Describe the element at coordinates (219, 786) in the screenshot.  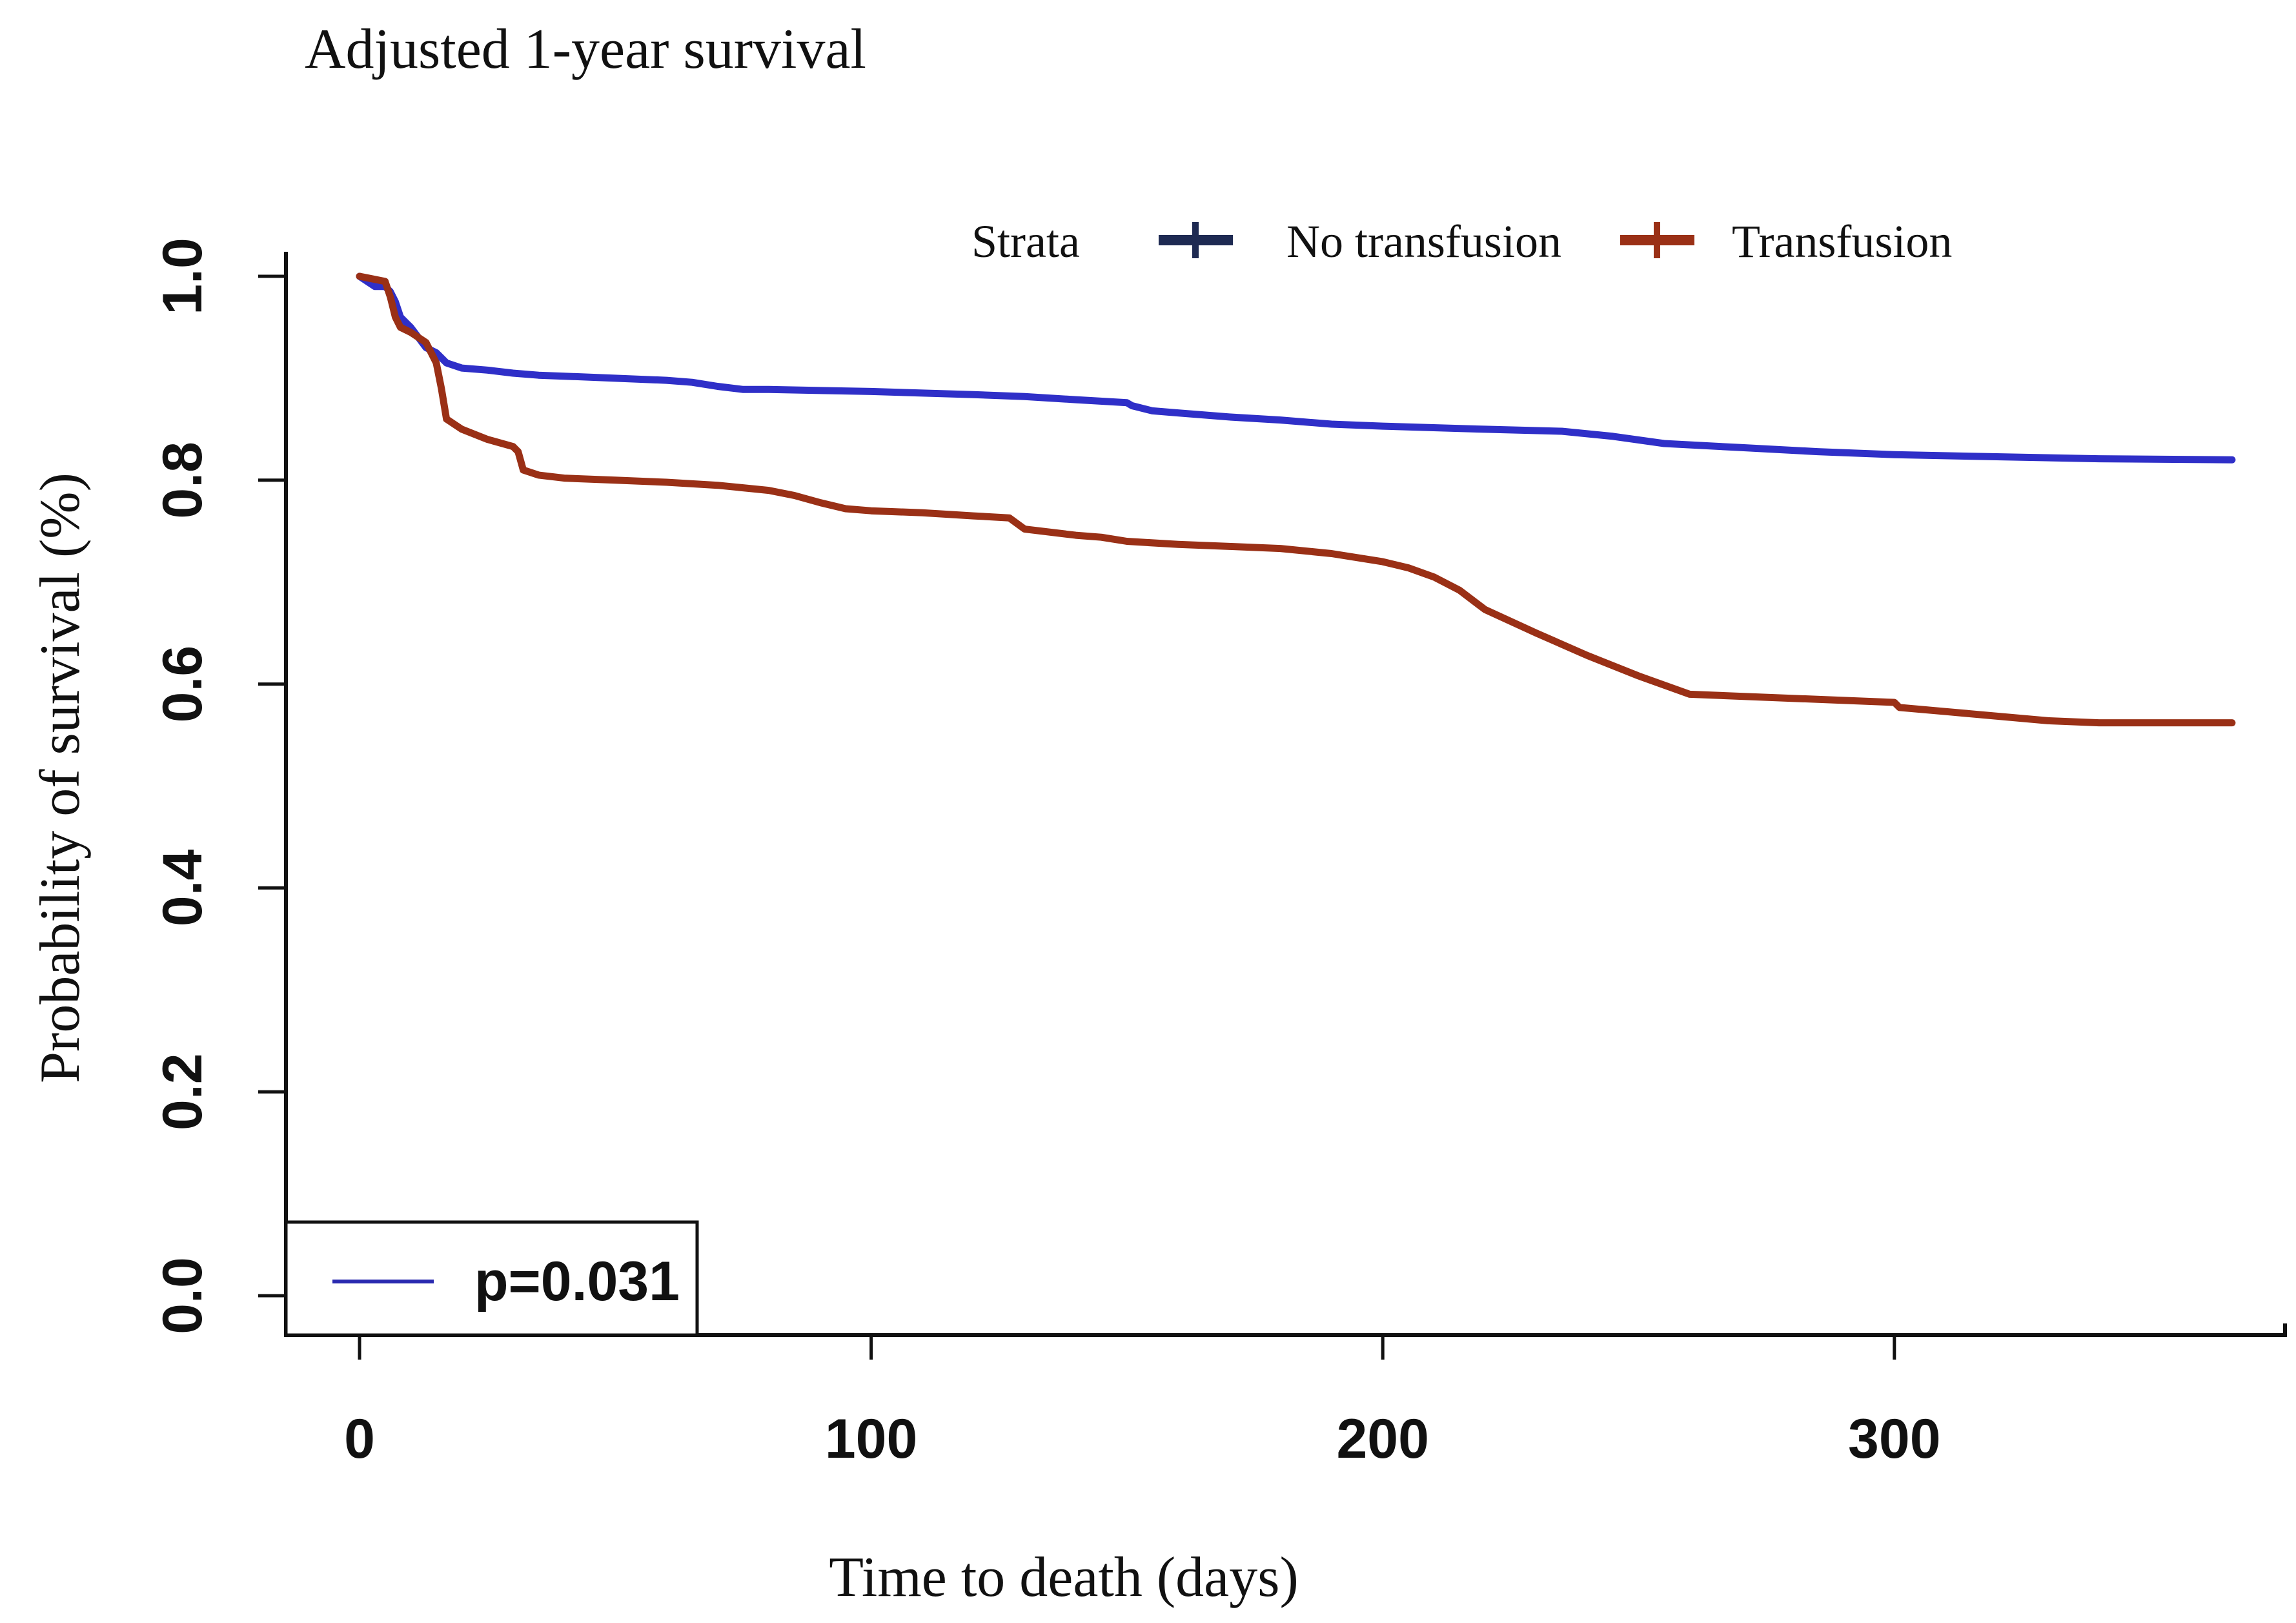
I see `y-axis: 0.0 0.2 0.4 0.6 0.8 1.0` at that location.